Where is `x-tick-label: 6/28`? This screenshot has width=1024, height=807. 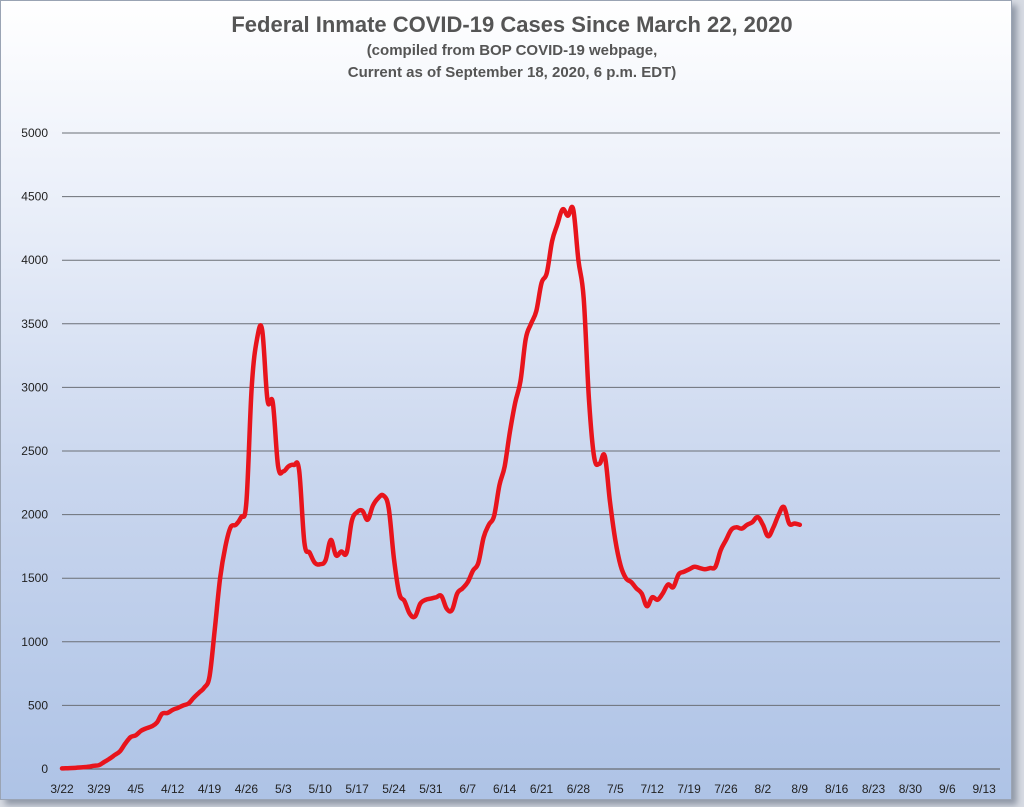 x-tick-label: 6/28 is located at coordinates (579, 789).